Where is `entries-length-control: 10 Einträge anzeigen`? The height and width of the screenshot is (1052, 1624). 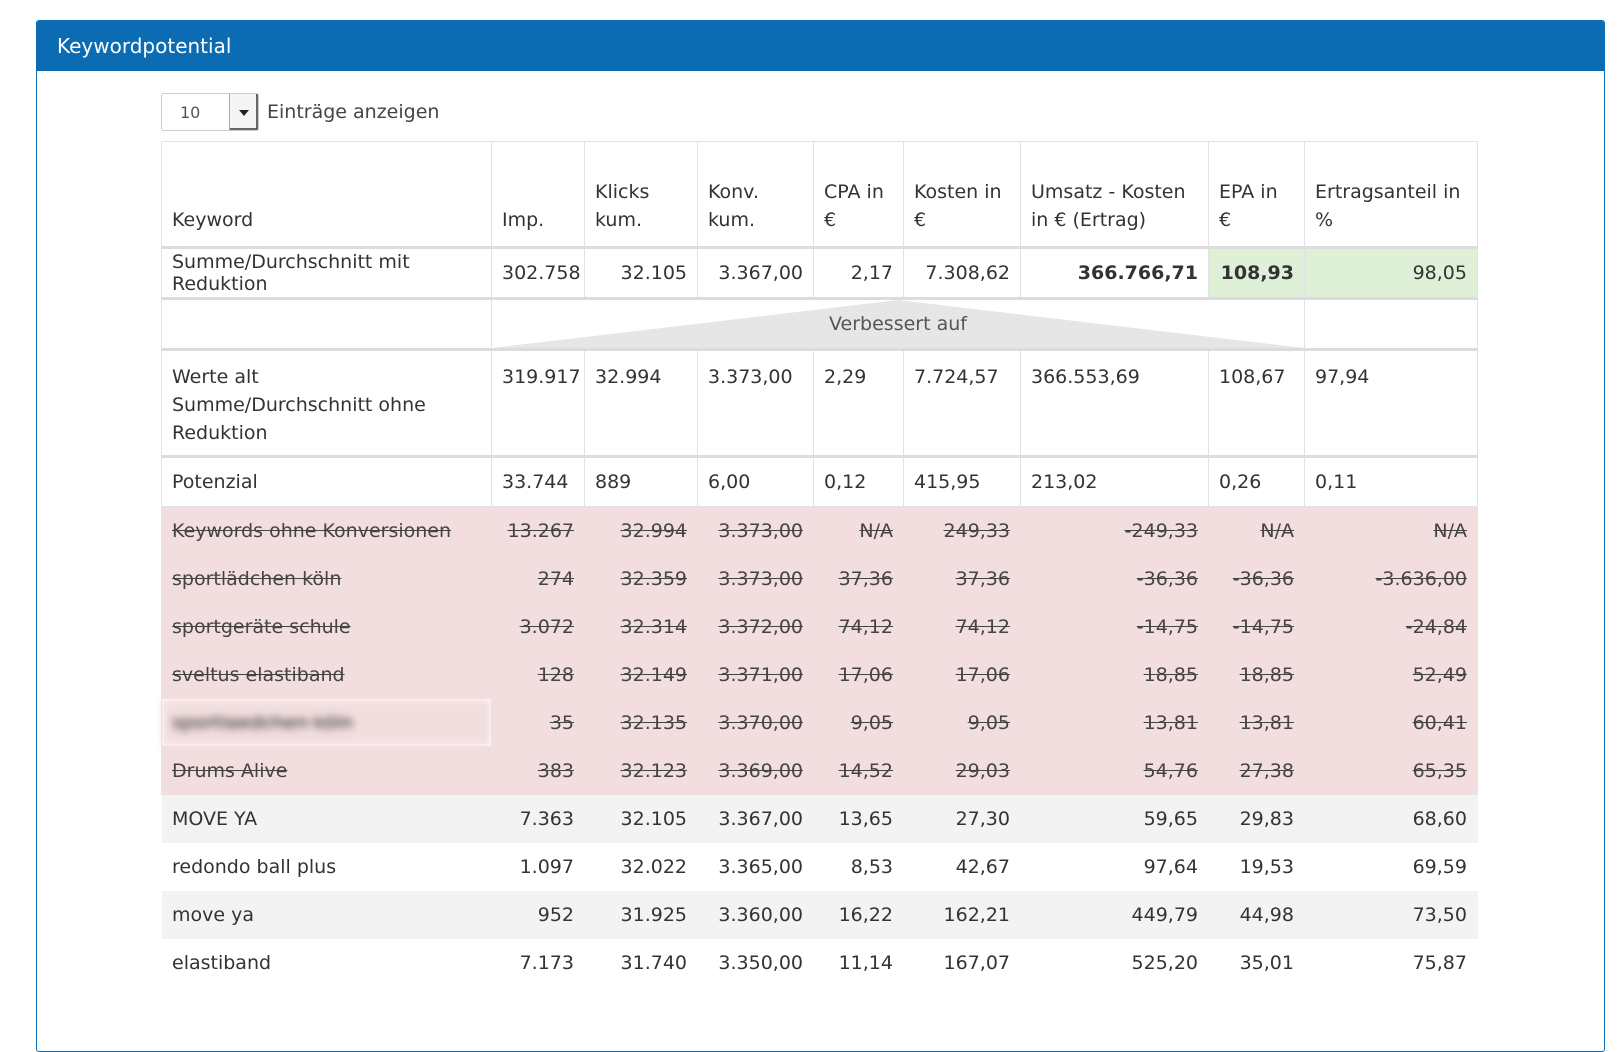
entries-length-control: 10 Einträge anzeigen is located at coordinates (300, 112).